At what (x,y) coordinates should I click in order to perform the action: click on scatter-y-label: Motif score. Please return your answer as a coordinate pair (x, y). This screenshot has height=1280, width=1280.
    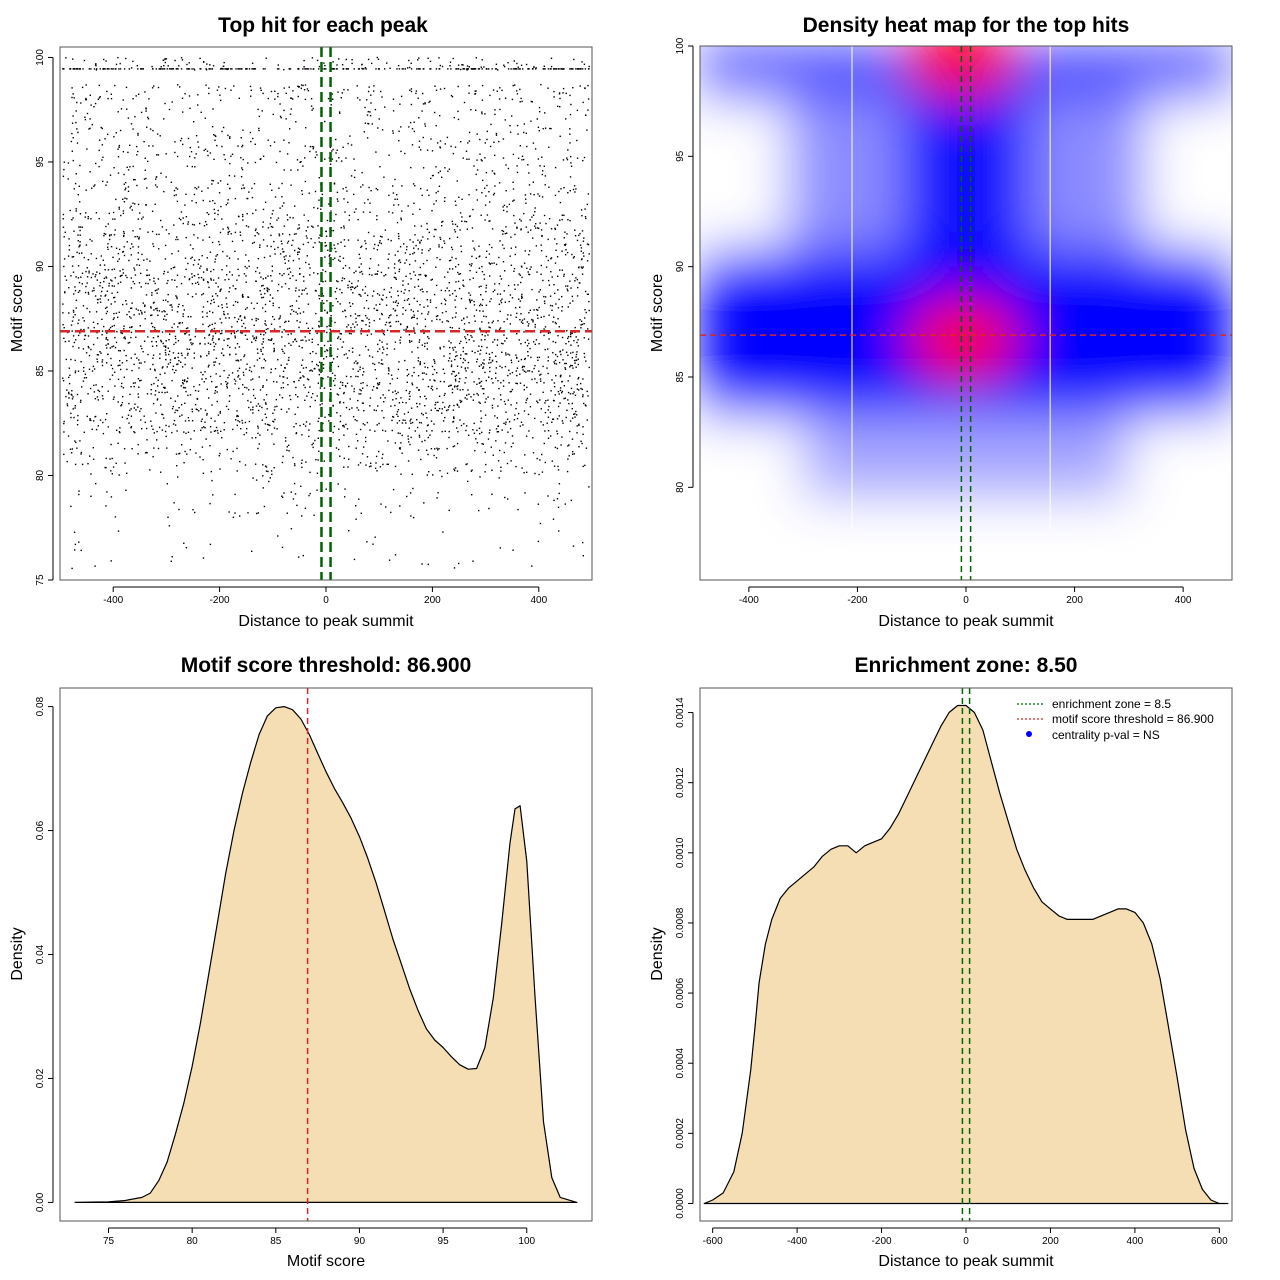
    Looking at the image, I should click on (17, 313).